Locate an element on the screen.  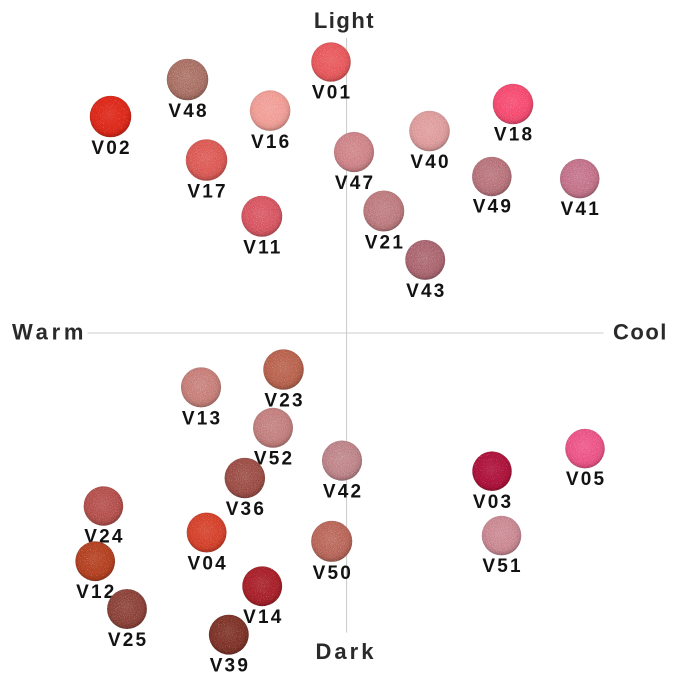
svg-text: V23 is located at coordinates (284, 401).